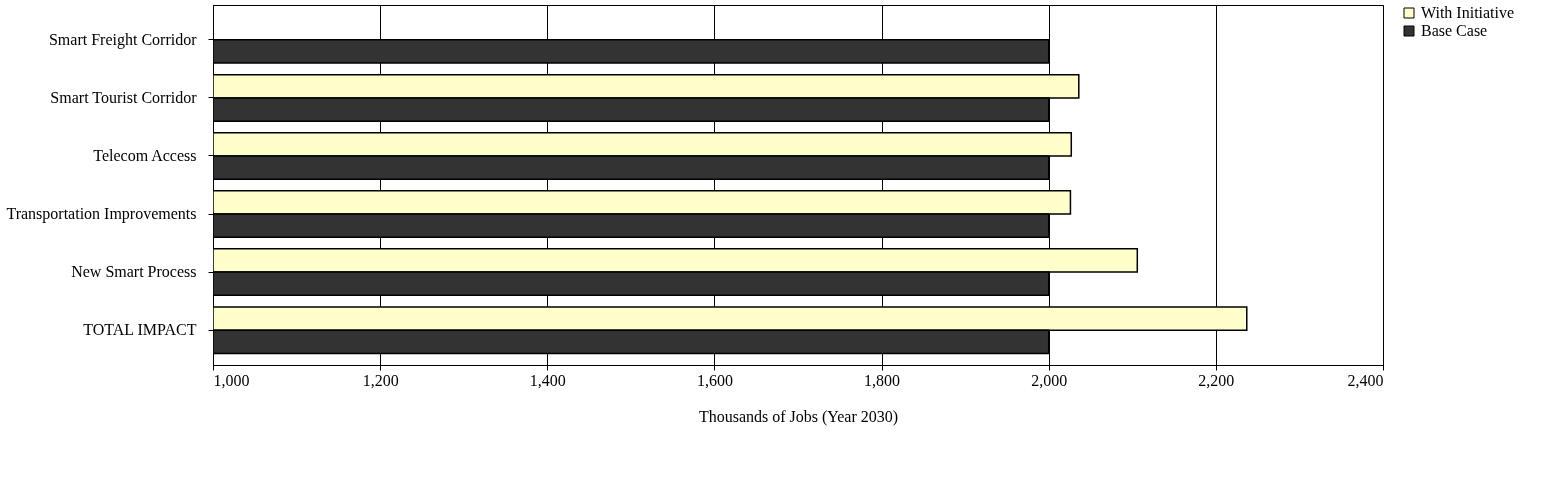 The height and width of the screenshot is (489, 1559). Describe the element at coordinates (145, 155) in the screenshot. I see `y-tick-label: Telecom Access` at that location.